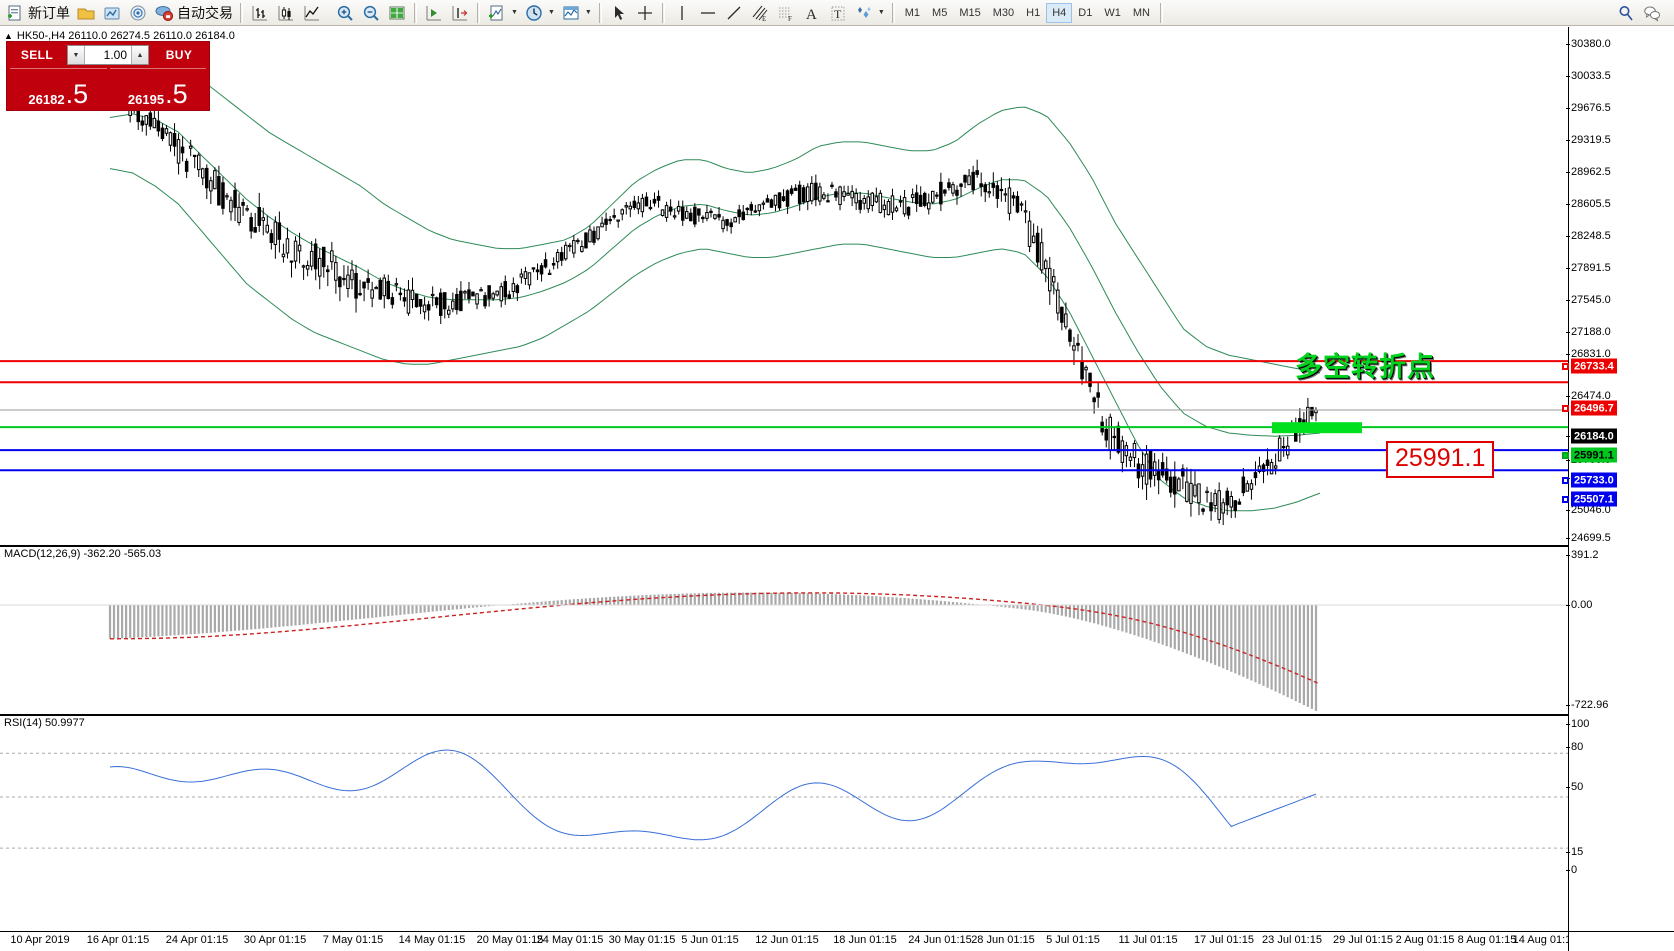  I want to click on volume-decrease-button: ▼, so click(76, 55).